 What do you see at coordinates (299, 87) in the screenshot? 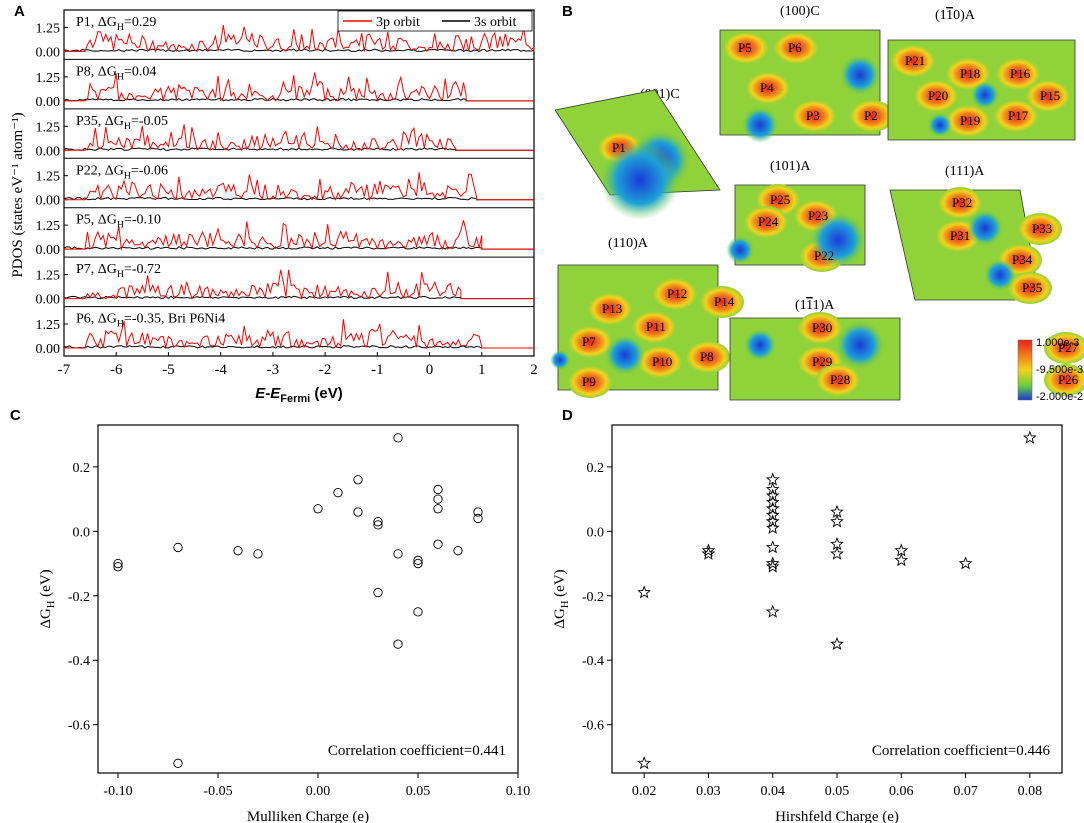
I see `pdos-3p-curve` at bounding box center [299, 87].